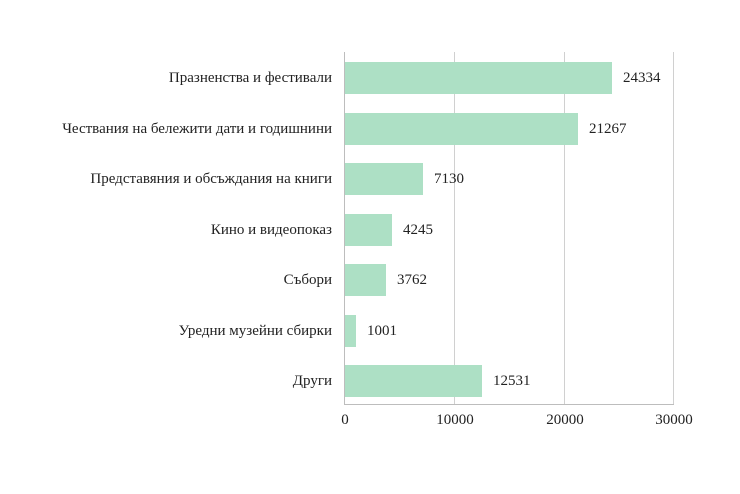 This screenshot has width=740, height=494. I want to click on data-value-label: 7130, so click(449, 179).